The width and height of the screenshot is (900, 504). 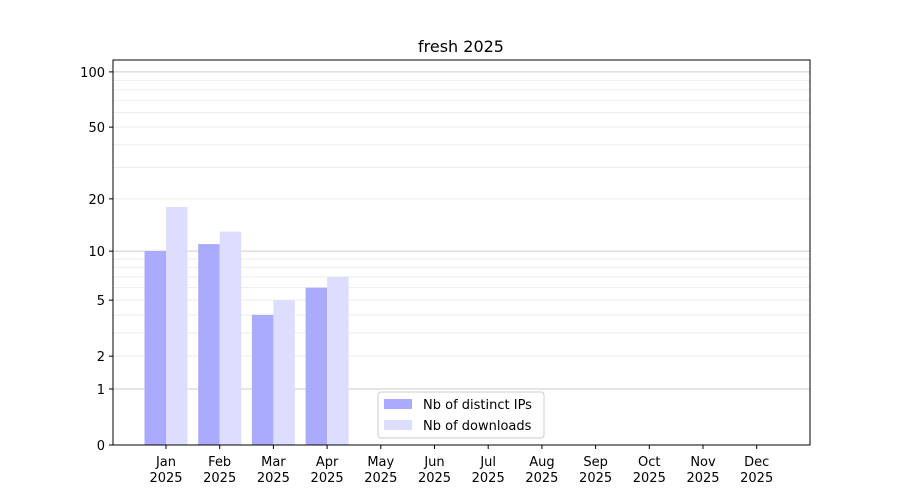 What do you see at coordinates (327, 470) in the screenshot?
I see `x-tick-label: Apr 2025` at bounding box center [327, 470].